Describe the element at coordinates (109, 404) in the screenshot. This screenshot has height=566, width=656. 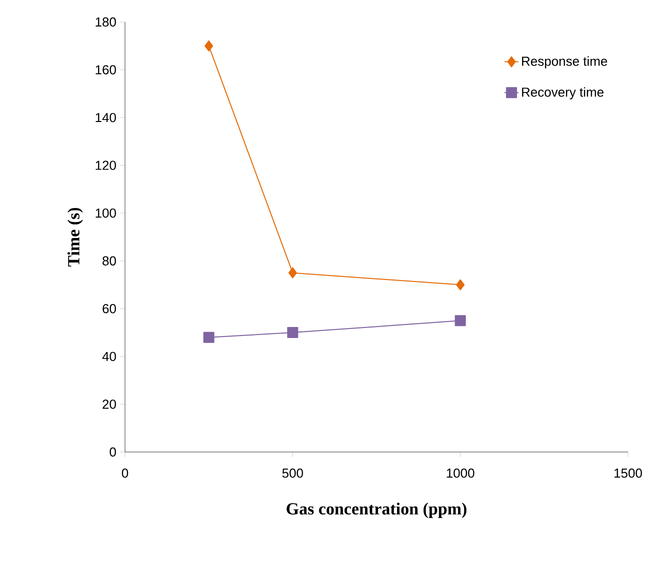
I see `y-tick-label: 20` at that location.